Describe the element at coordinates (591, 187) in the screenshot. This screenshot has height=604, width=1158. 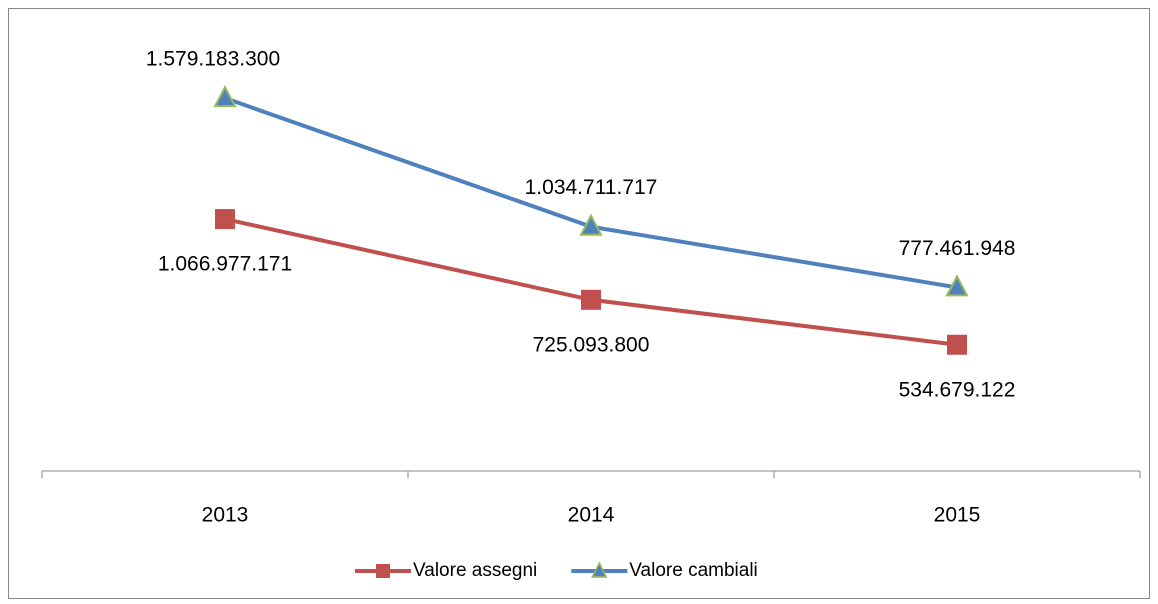
I see `data-label: 1.034.711.717` at that location.